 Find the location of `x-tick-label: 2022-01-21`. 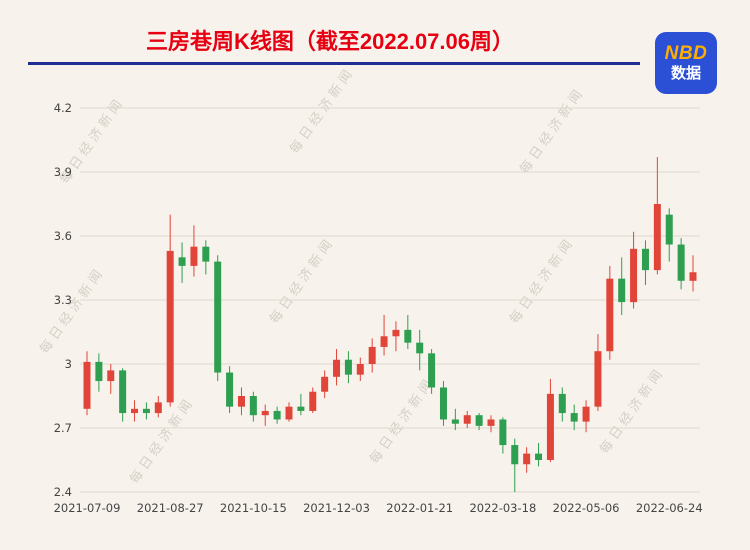

x-tick-label: 2022-01-21 is located at coordinates (419, 508).